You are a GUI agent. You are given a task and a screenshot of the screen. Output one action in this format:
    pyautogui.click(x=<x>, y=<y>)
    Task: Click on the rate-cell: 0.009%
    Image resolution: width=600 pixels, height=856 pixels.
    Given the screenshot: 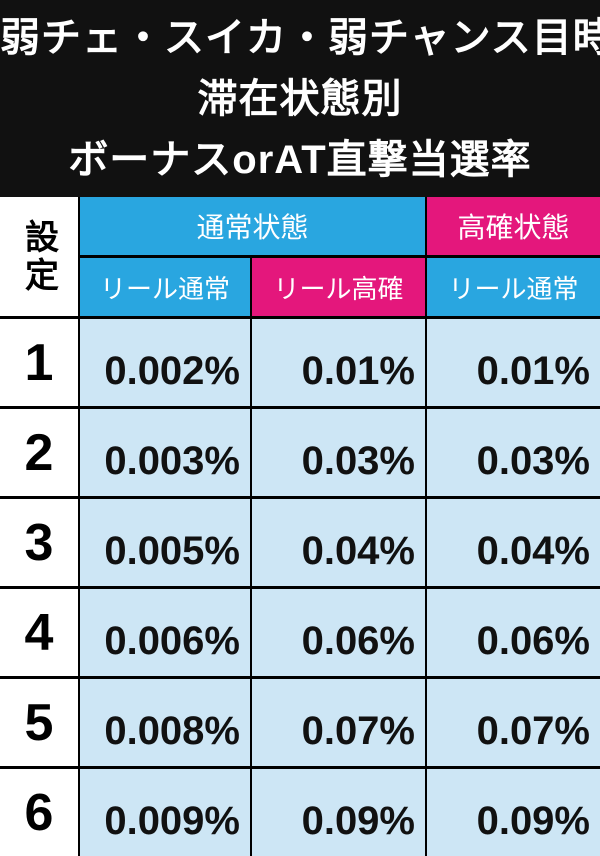 What is the action you would take?
    pyautogui.click(x=165, y=812)
    